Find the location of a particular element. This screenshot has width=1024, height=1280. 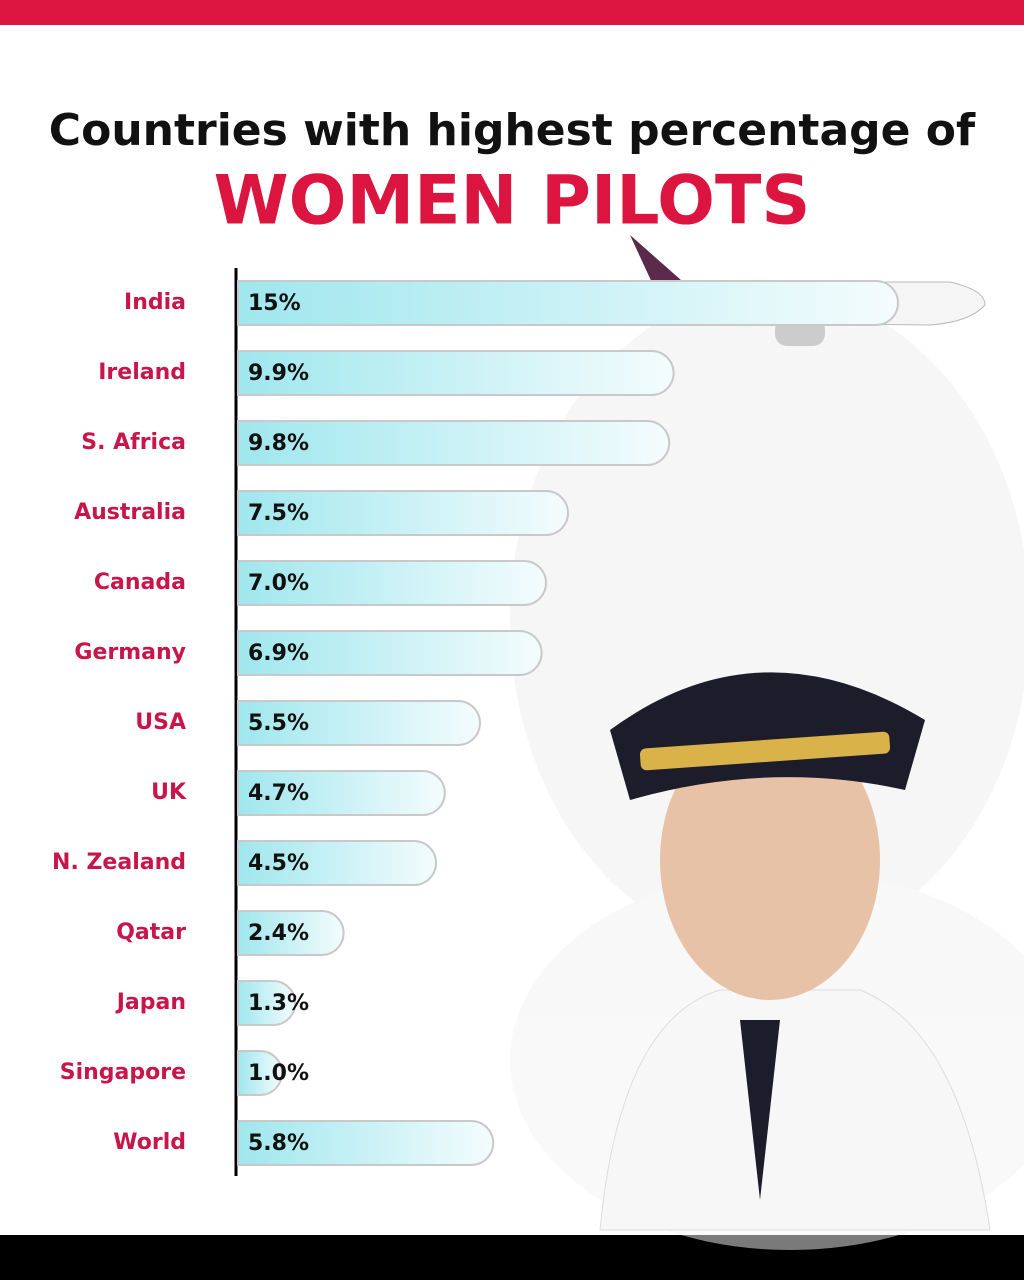

value-label: 7.5% is located at coordinates (278, 513).